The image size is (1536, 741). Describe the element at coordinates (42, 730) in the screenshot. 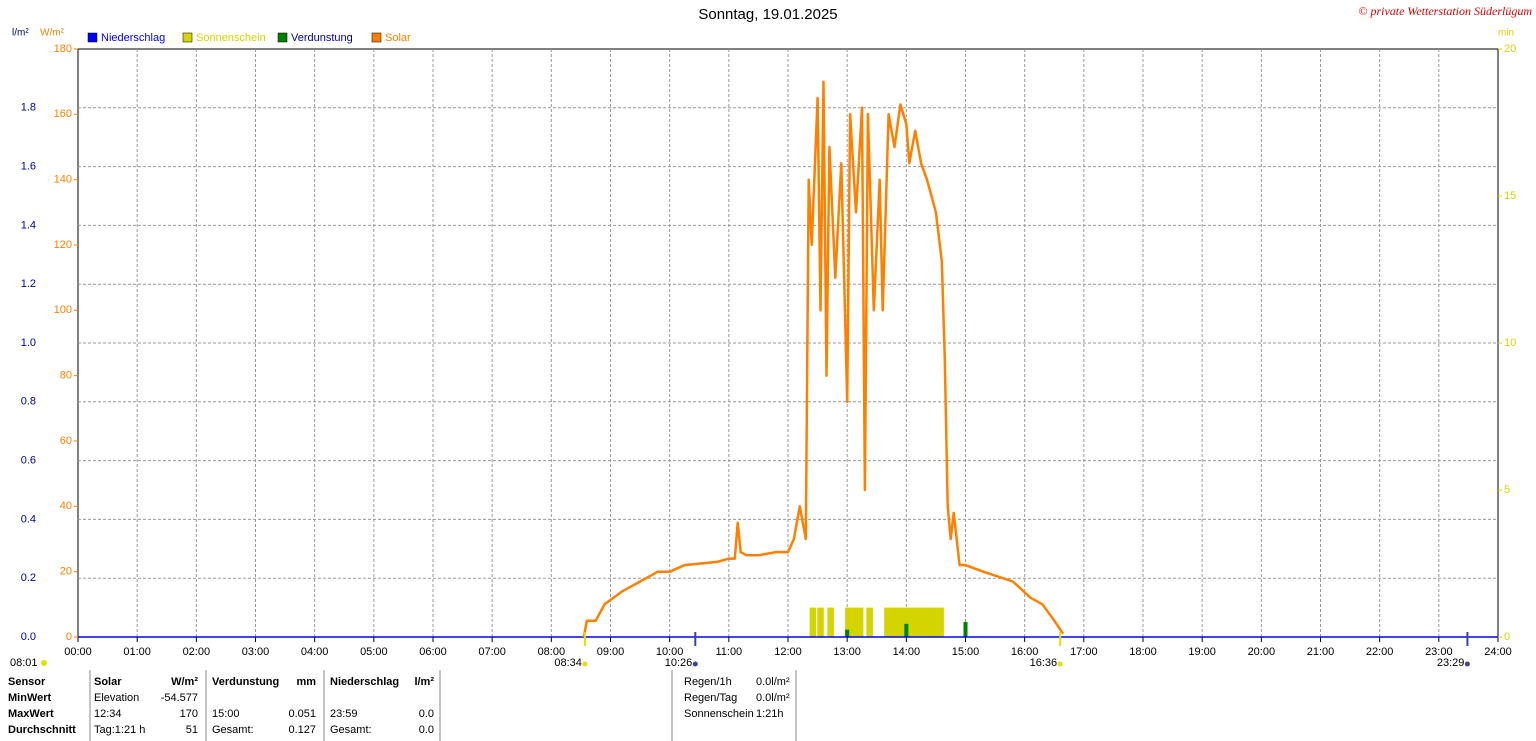

I see `stats-cell: Durchschnitt` at that location.